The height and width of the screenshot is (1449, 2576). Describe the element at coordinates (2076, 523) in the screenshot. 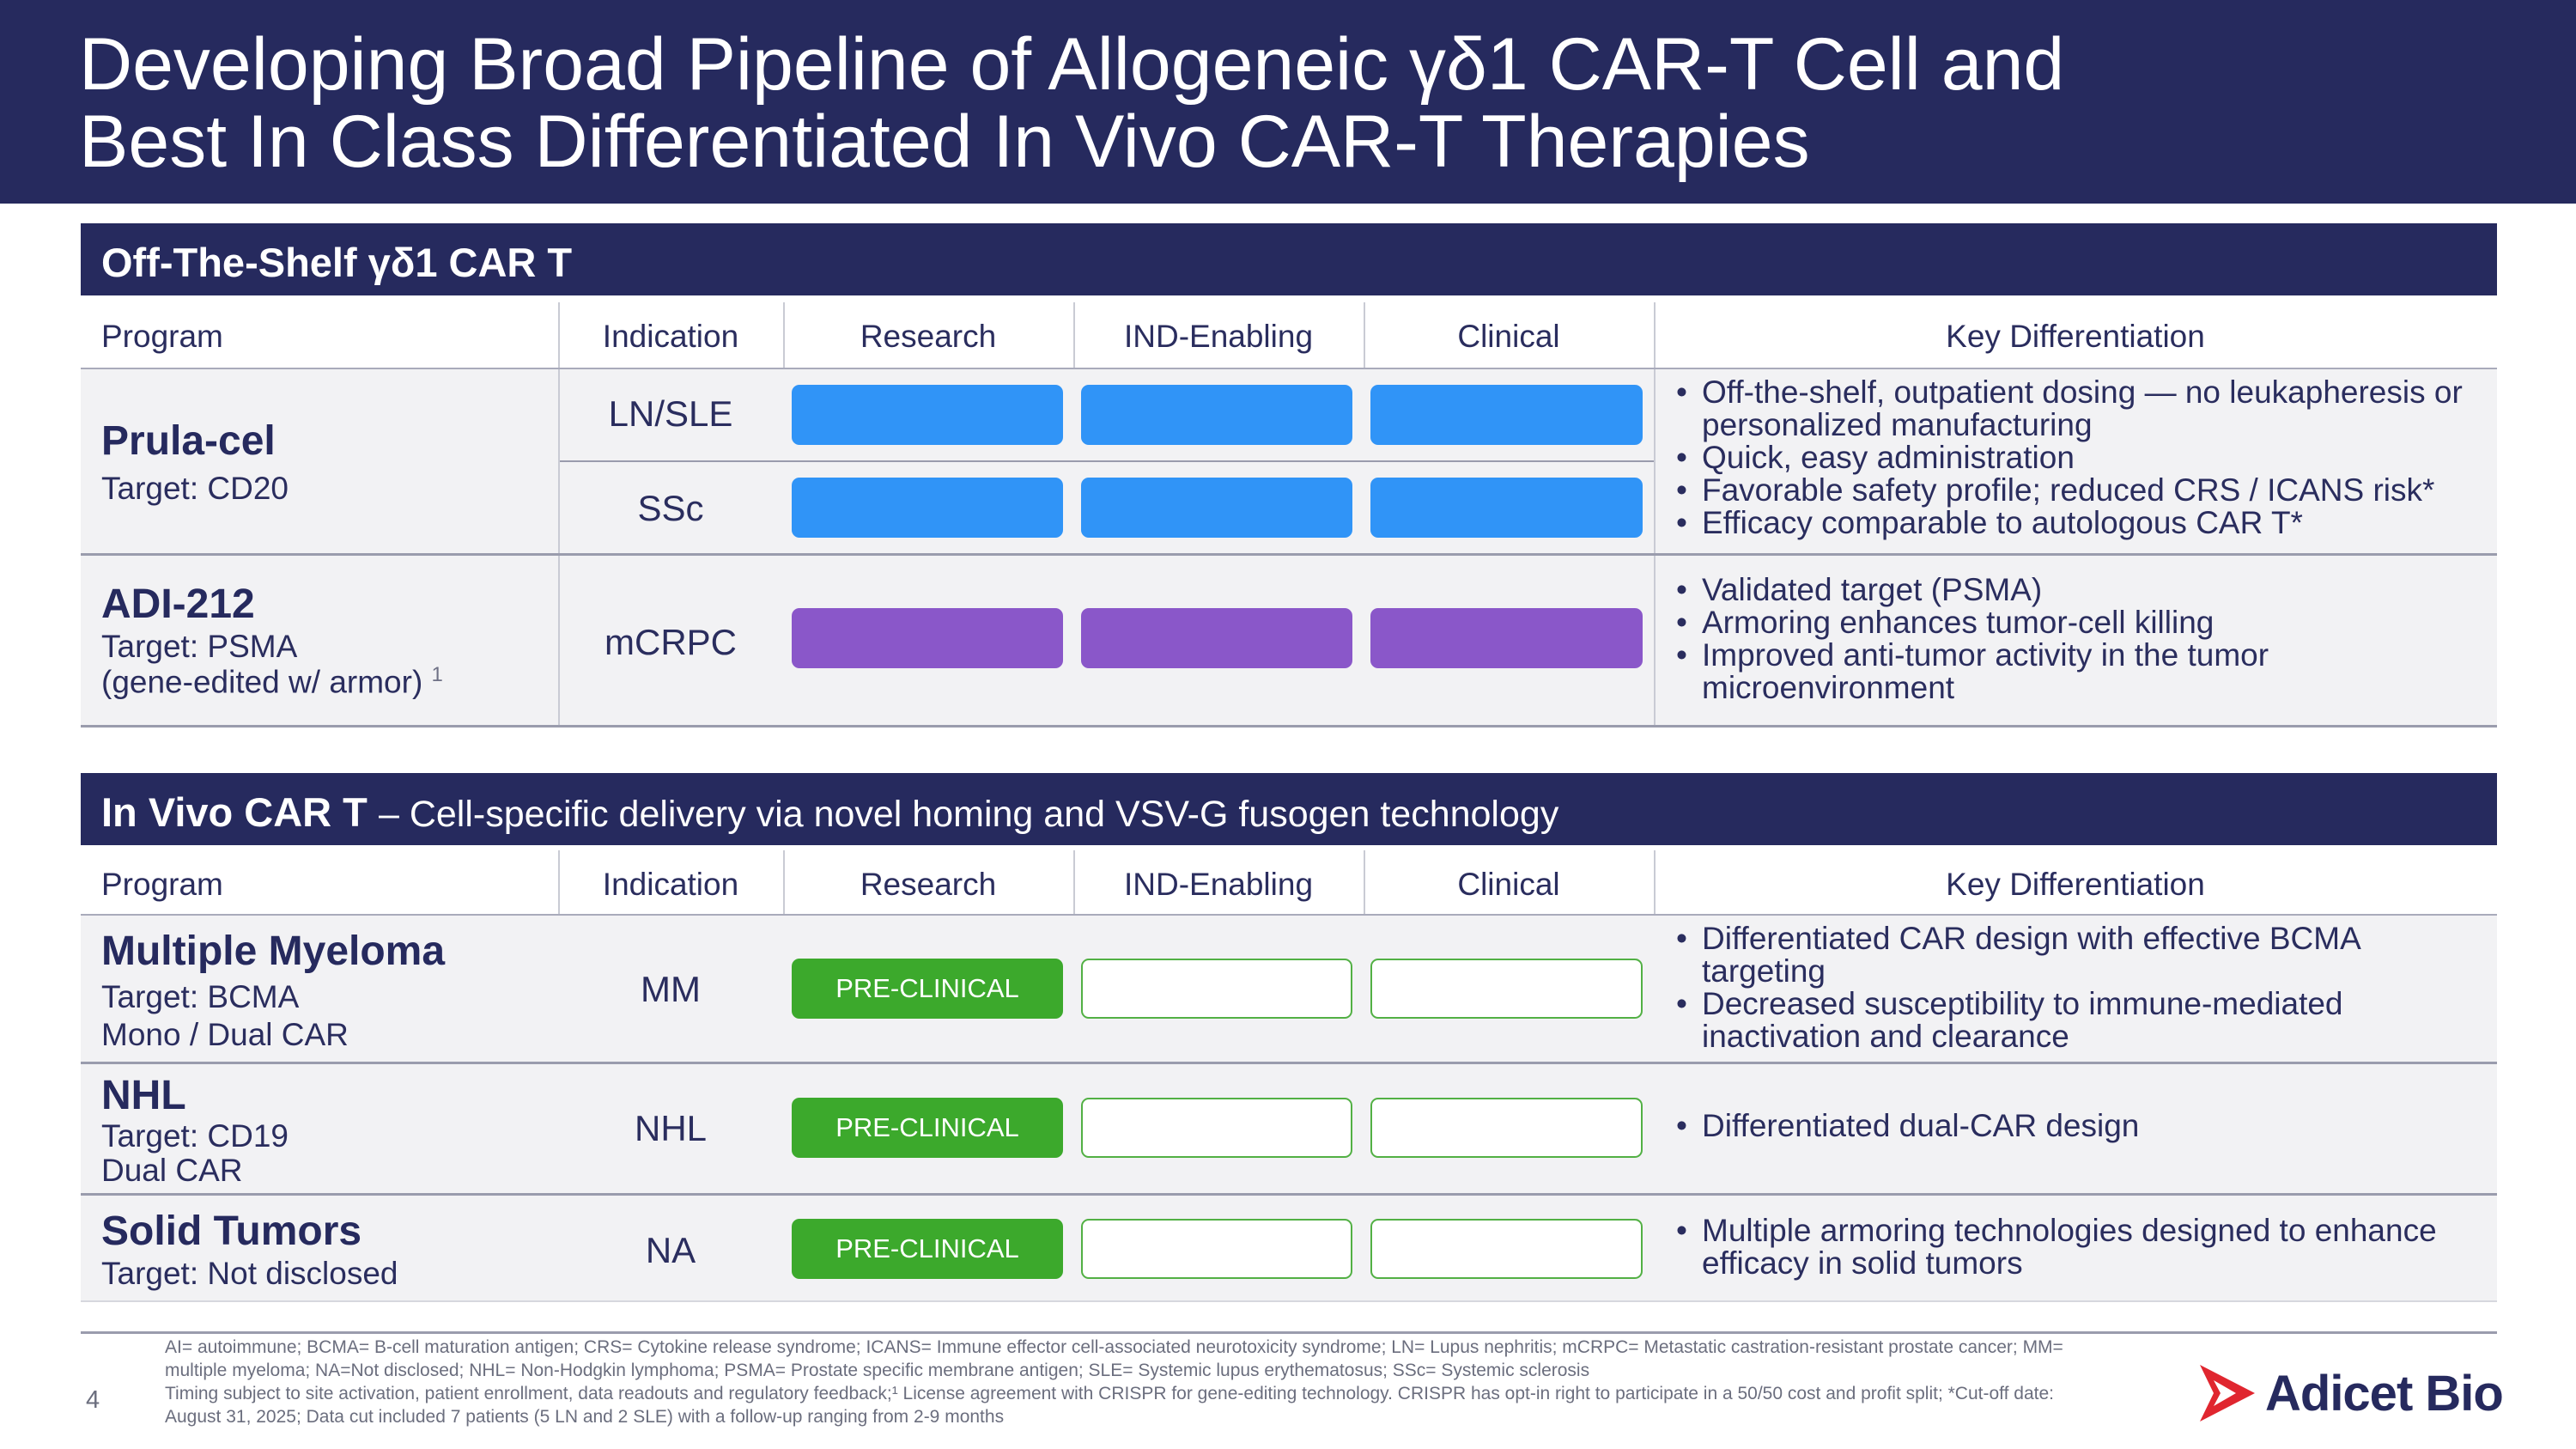

I see `list-item: Efficacy comparable to autologous CAR T*` at that location.